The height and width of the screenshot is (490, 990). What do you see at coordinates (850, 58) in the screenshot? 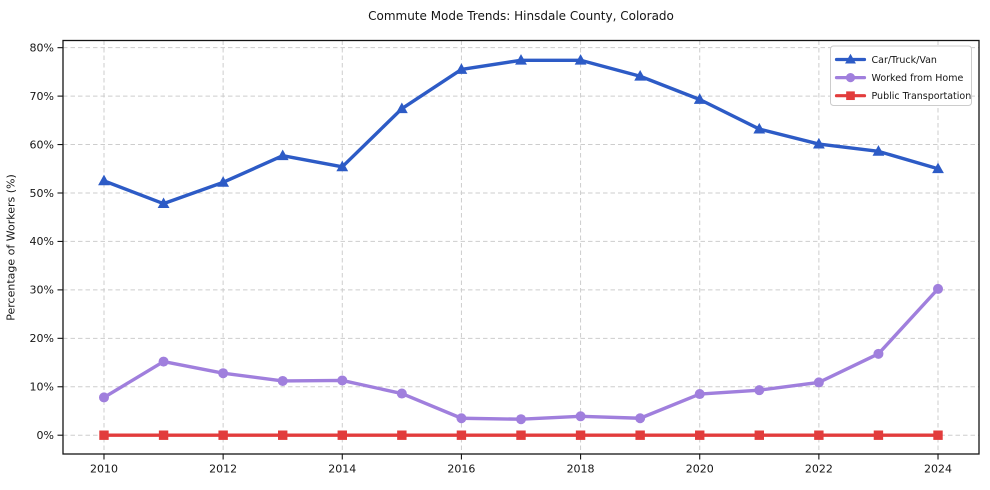
I see `legend-marker-triangle-icon` at bounding box center [850, 58].